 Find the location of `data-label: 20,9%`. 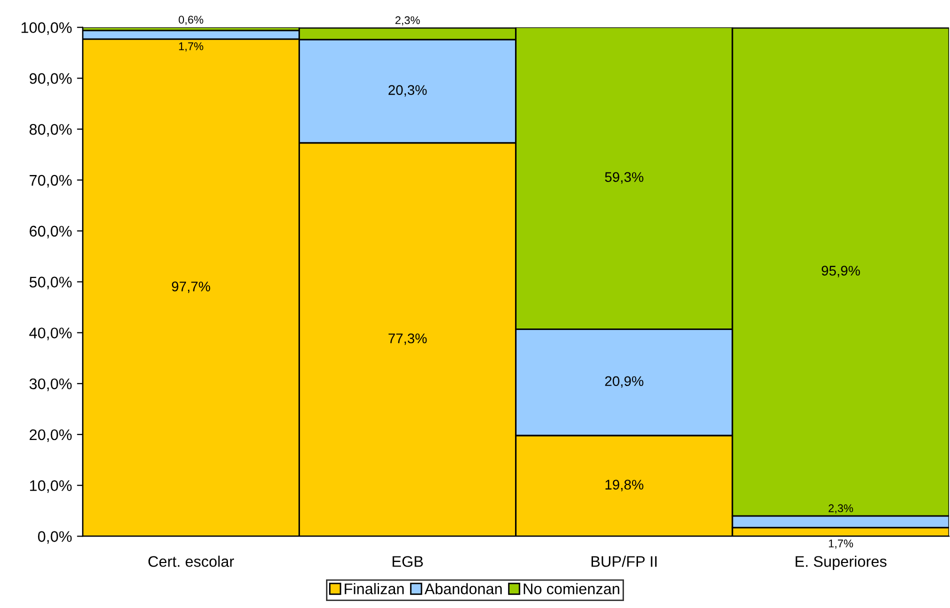

data-label: 20,9% is located at coordinates (624, 382).